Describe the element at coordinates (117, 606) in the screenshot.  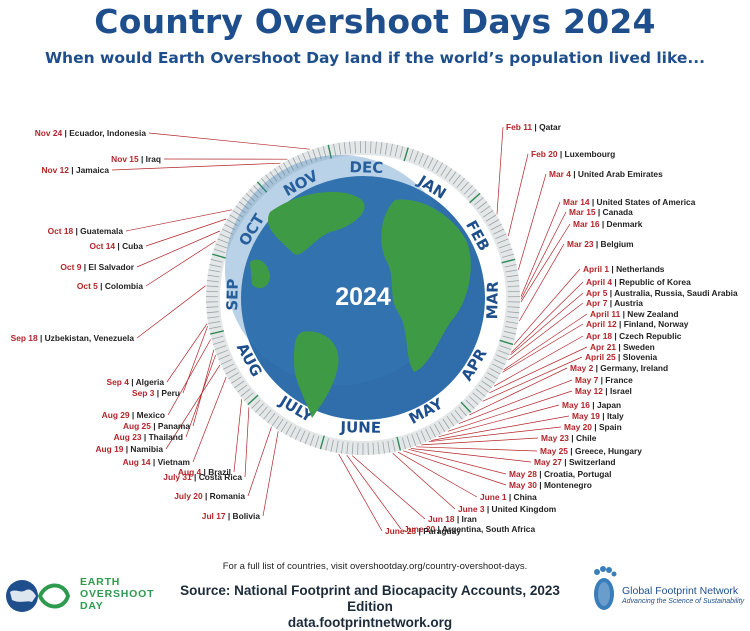
I see `eod-line-3: DAY` at that location.